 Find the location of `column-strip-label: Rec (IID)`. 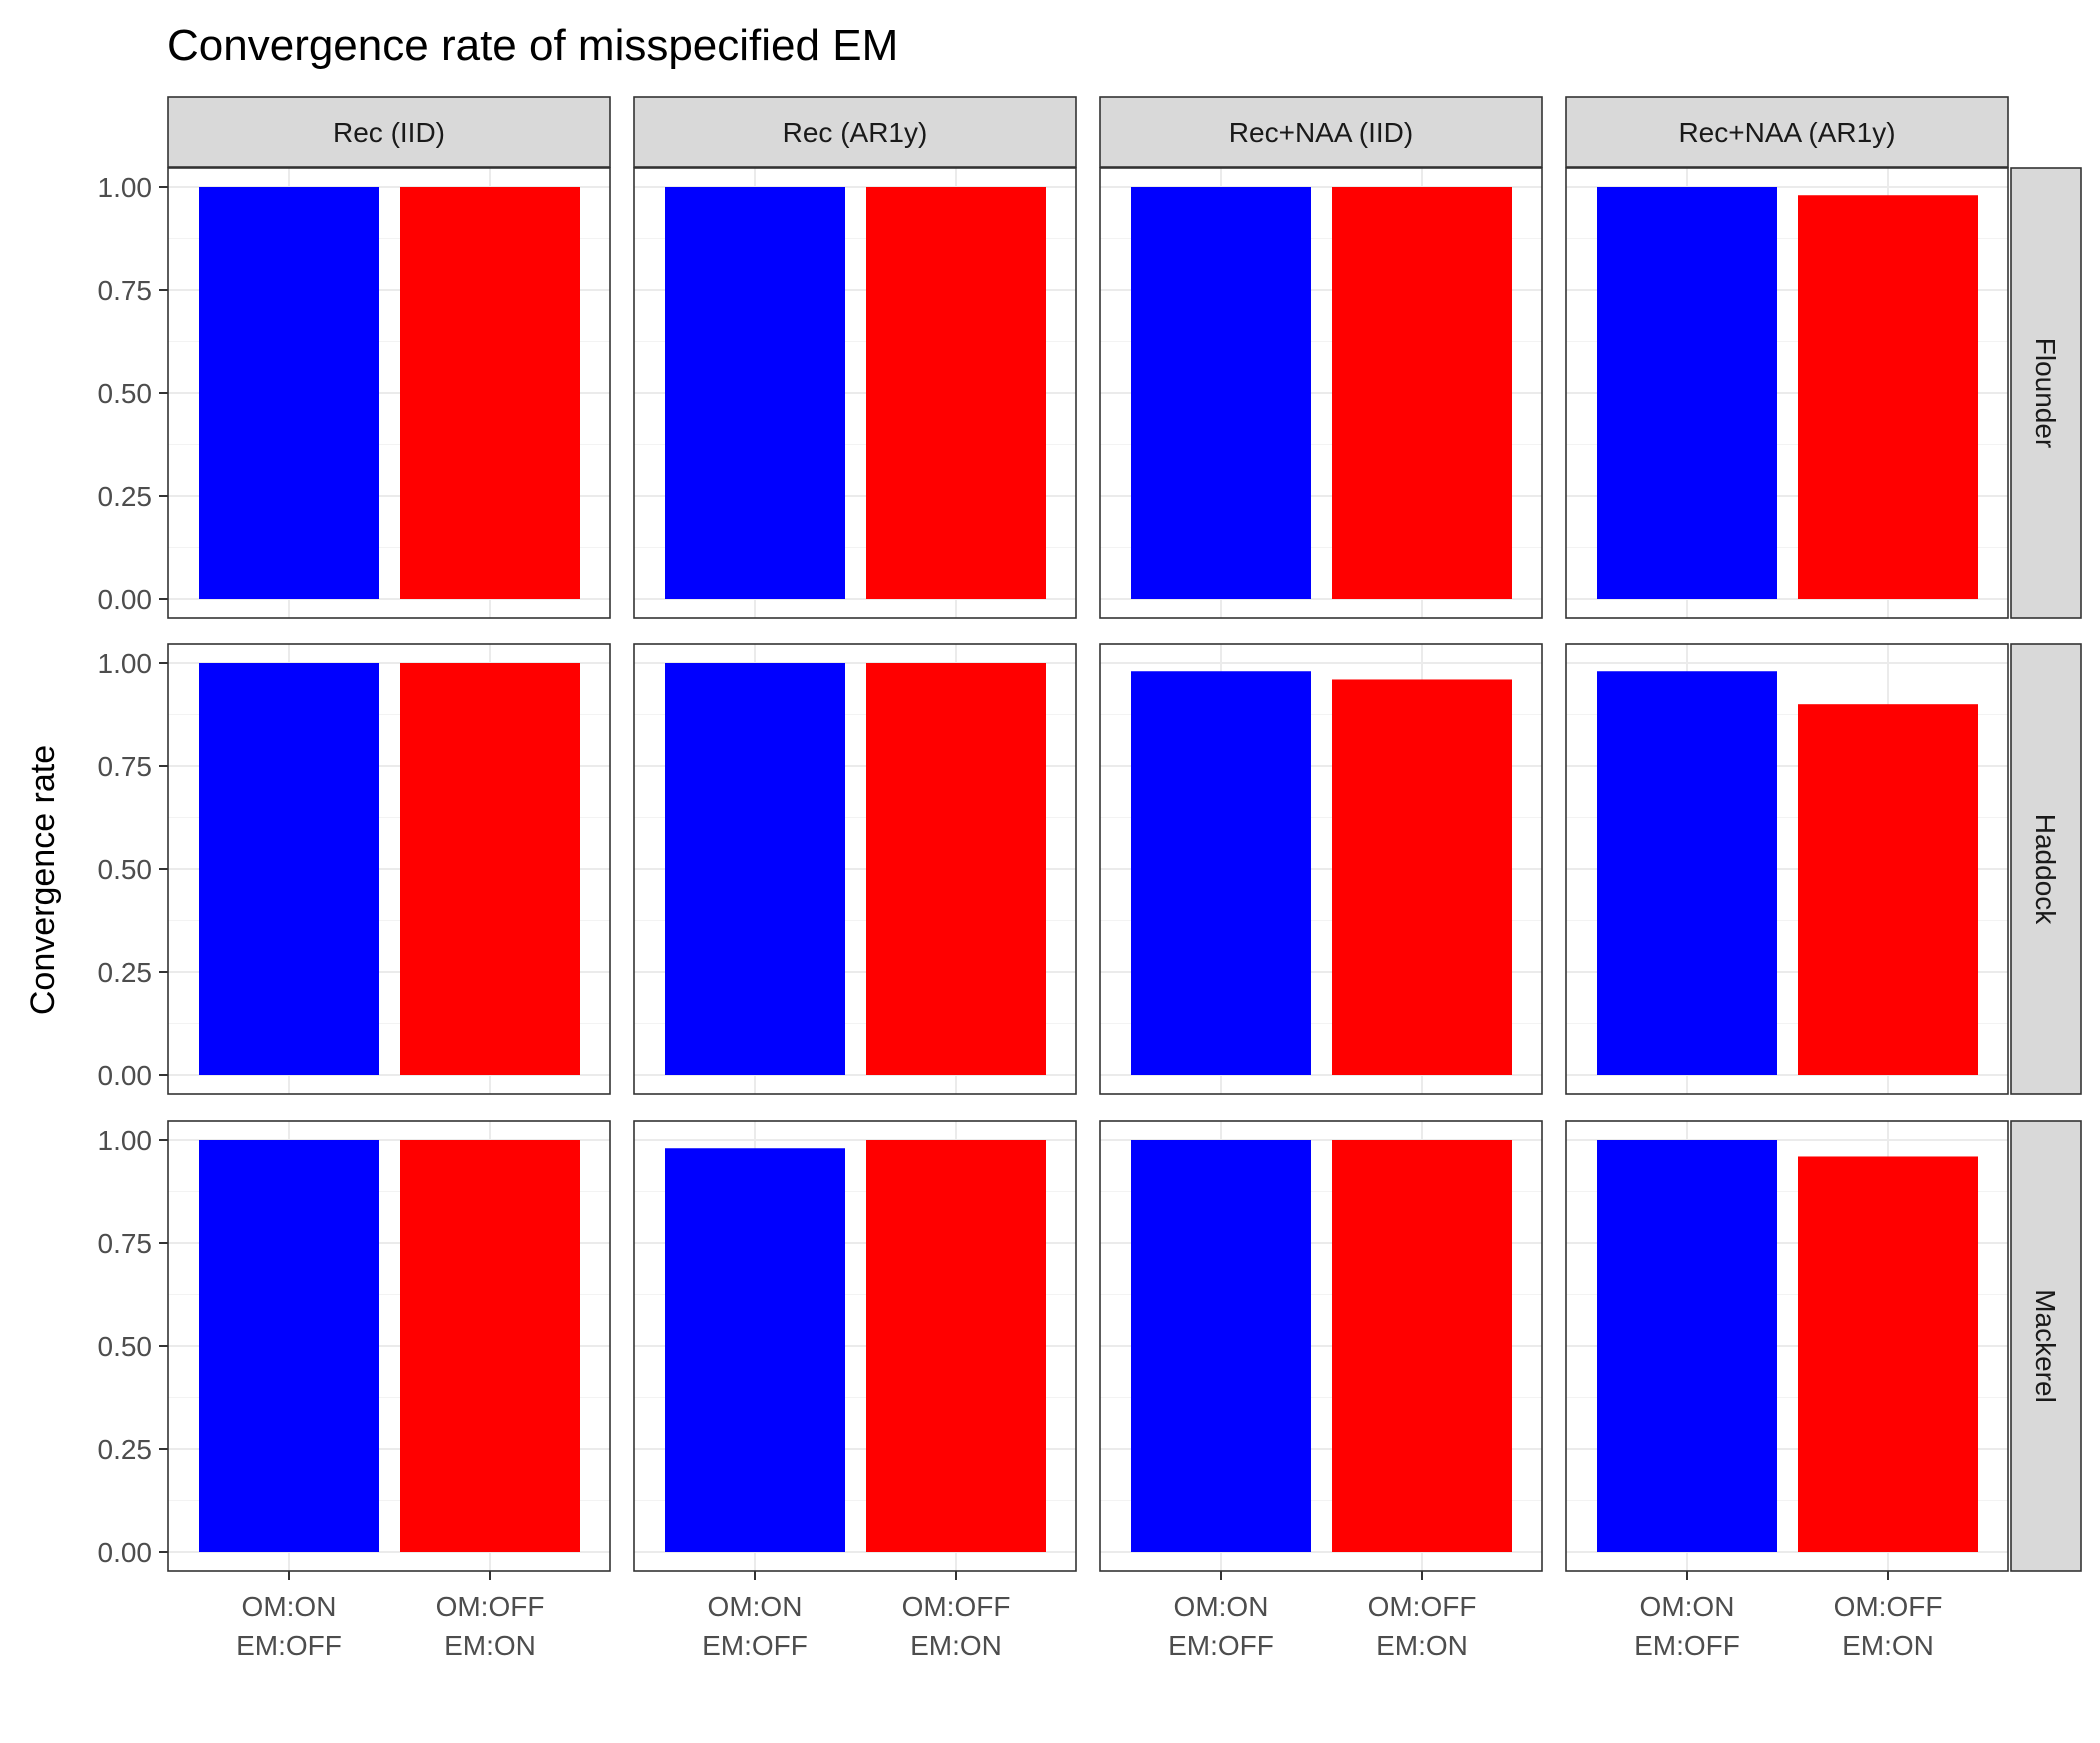

column-strip-label: Rec (IID) is located at coordinates (389, 132).